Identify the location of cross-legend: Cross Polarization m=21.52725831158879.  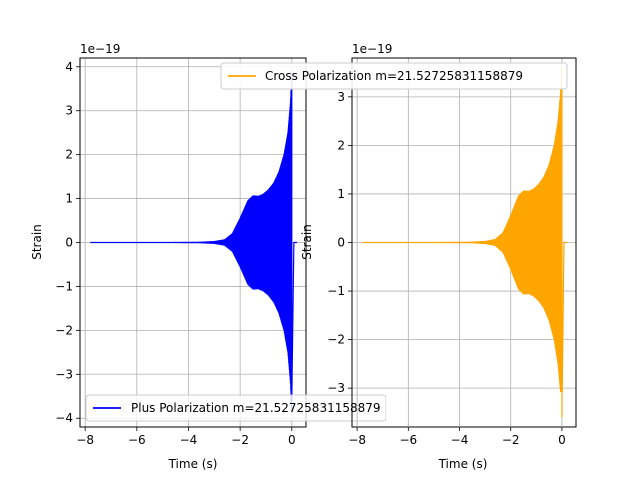
(394, 76).